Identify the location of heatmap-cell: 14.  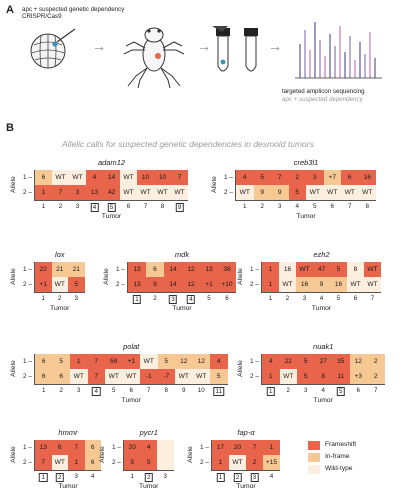
(173, 284).